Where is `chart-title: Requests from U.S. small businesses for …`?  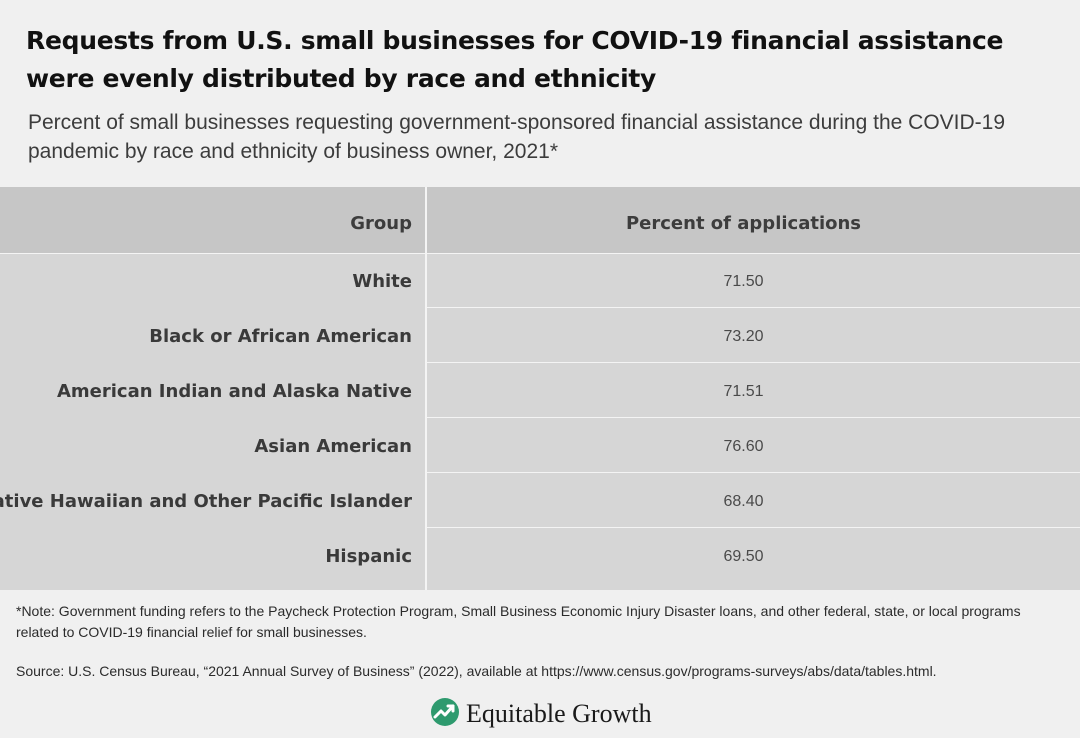 chart-title: Requests from U.S. small businesses for … is located at coordinates (515, 59).